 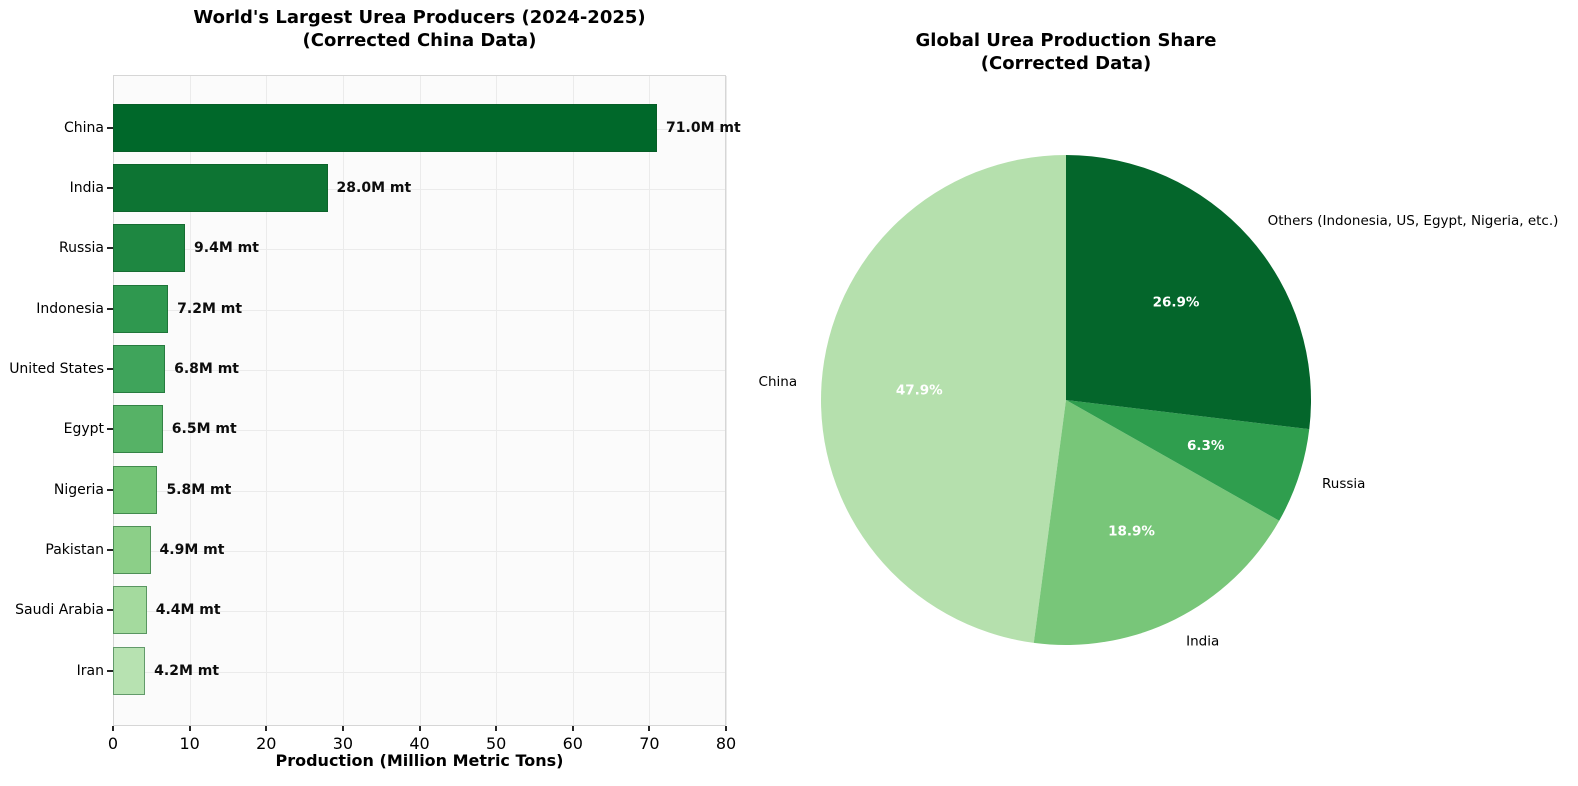 What do you see at coordinates (130, 610) in the screenshot?
I see `bar-saudi-arabia` at bounding box center [130, 610].